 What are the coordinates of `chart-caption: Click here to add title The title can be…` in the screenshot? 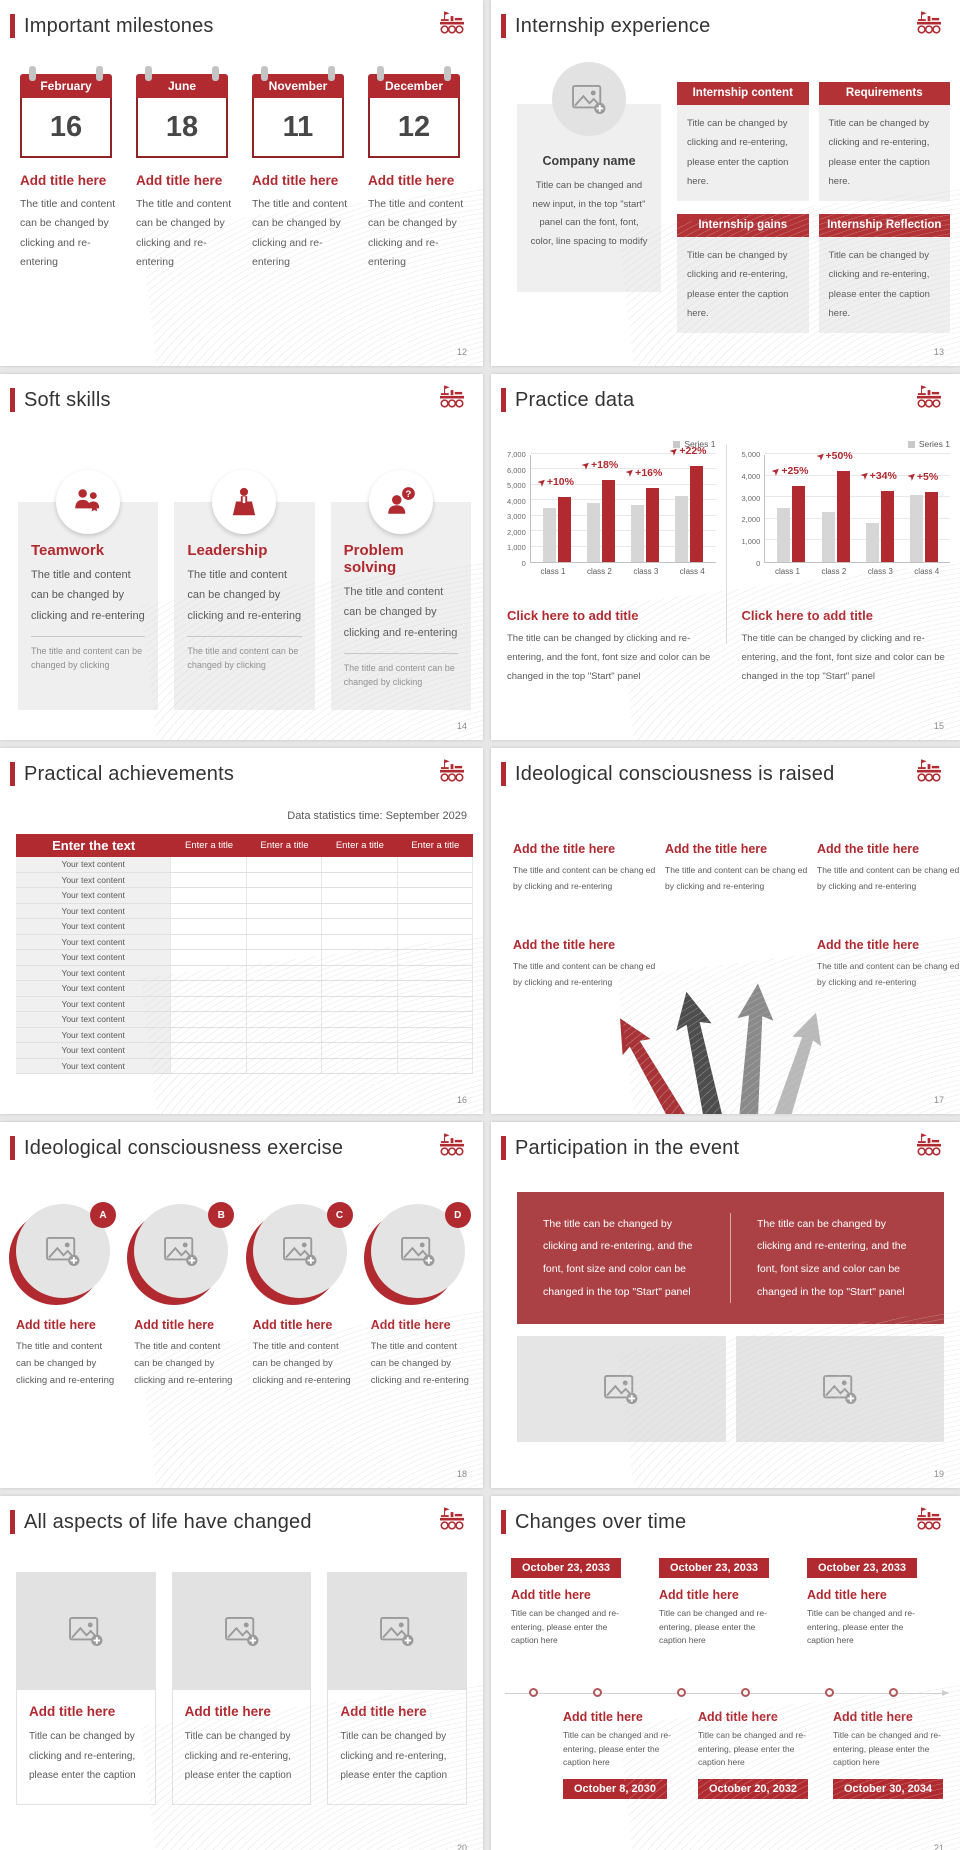 It's located at (611, 647).